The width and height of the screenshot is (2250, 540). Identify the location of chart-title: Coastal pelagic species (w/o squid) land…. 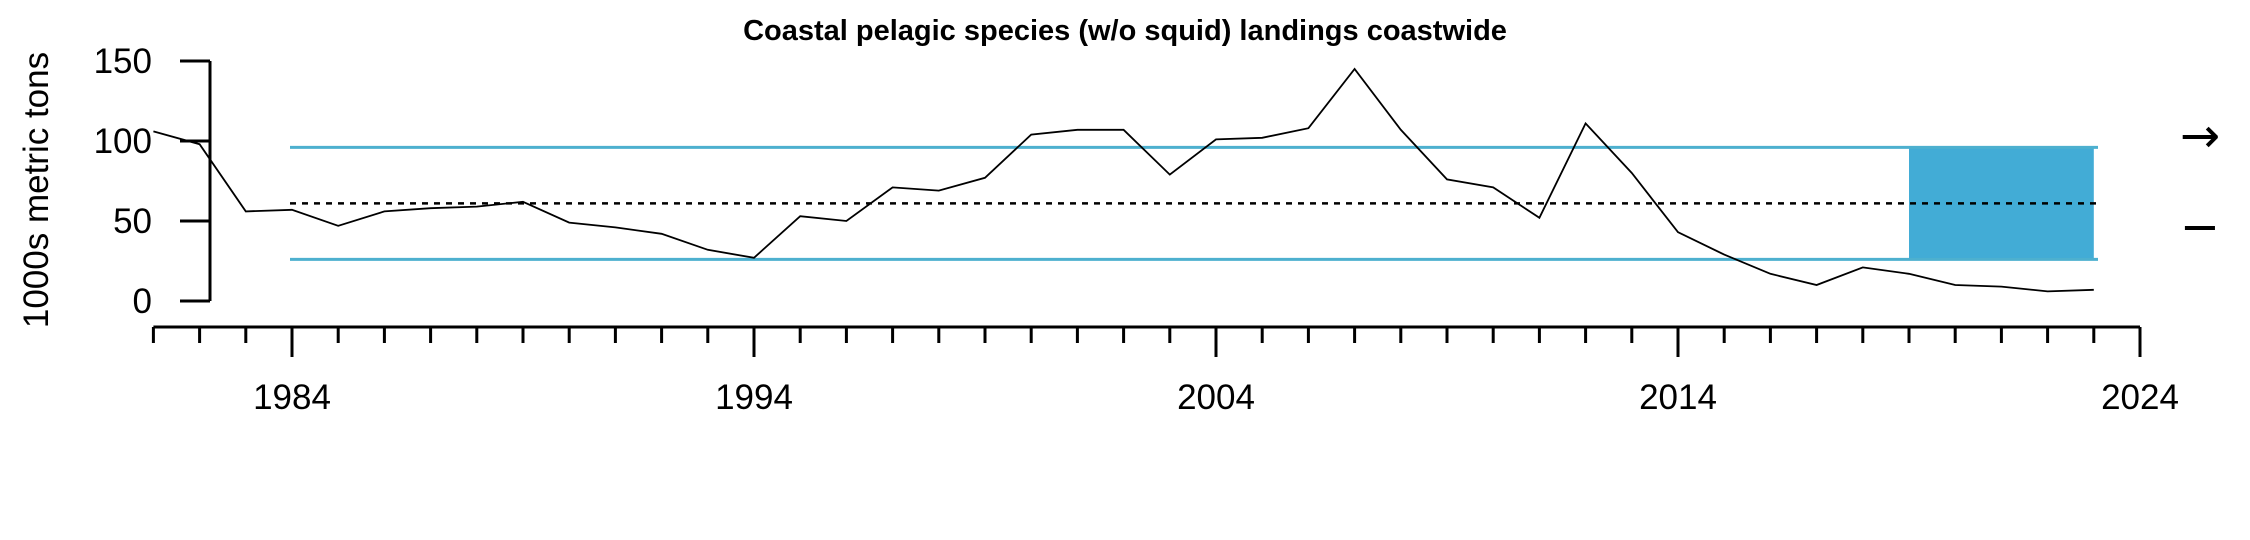
(1125, 31).